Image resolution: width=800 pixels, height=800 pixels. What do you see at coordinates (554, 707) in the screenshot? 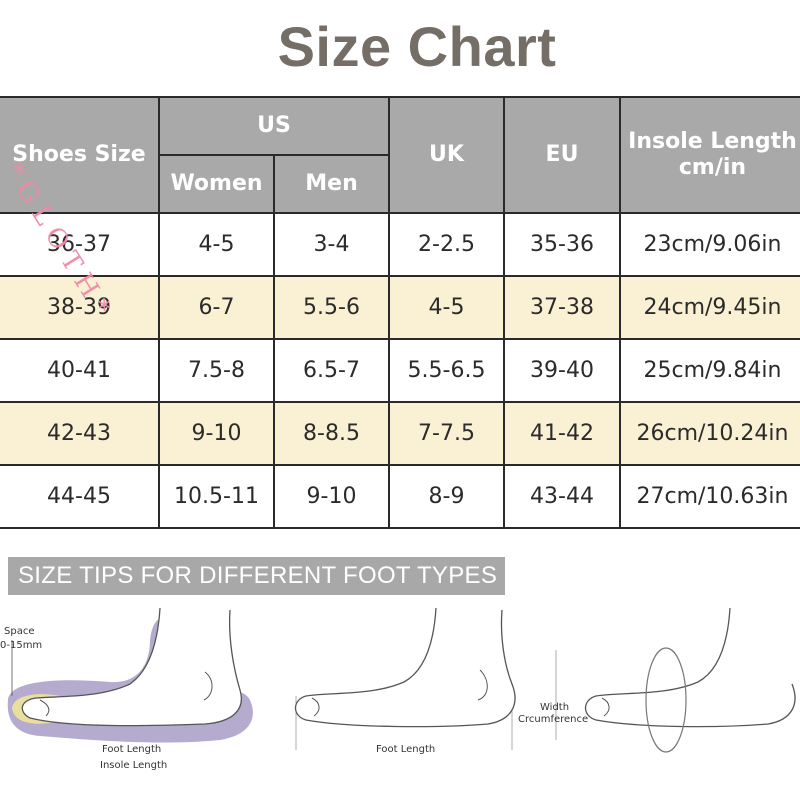
I see `width-label: Width` at bounding box center [554, 707].